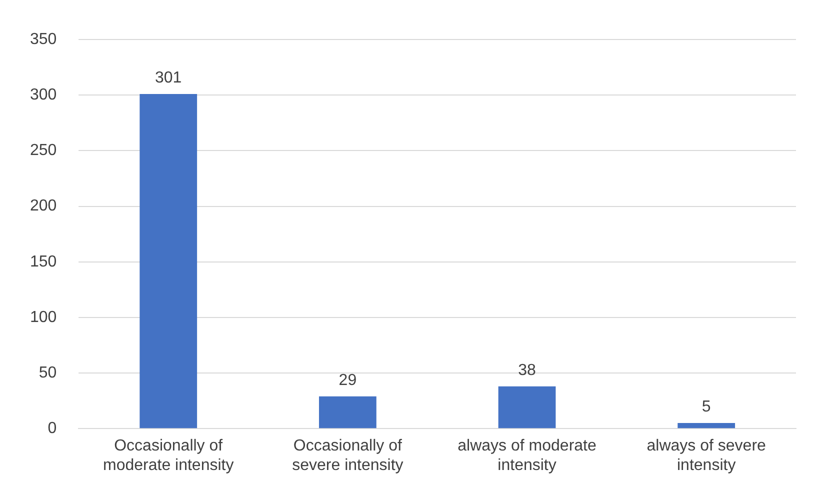 This screenshot has width=814, height=491. I want to click on x-tick-label: Occasionally of moderate intensity, so click(168, 456).